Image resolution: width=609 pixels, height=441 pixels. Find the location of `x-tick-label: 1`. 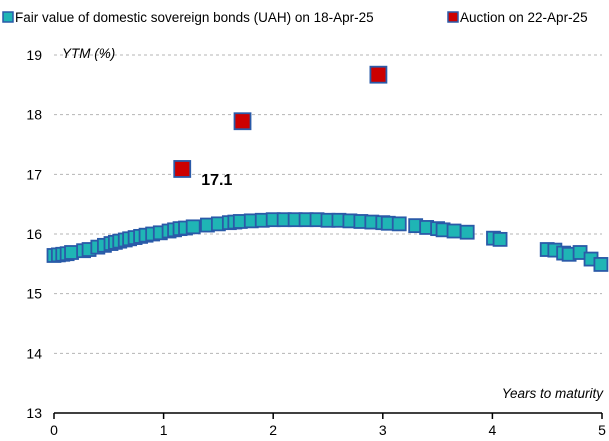

x-tick-label: 1 is located at coordinates (164, 430).